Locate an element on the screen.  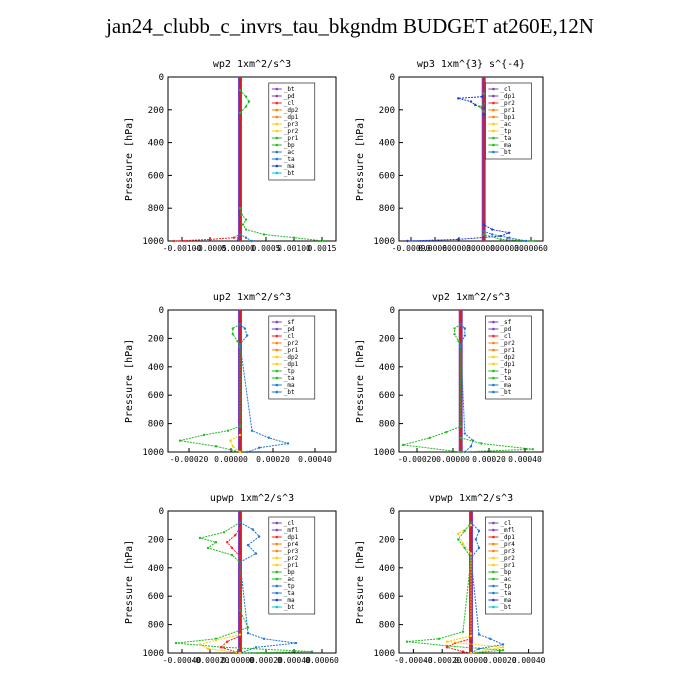
legend-label: _pd is located at coordinates (289, 96).